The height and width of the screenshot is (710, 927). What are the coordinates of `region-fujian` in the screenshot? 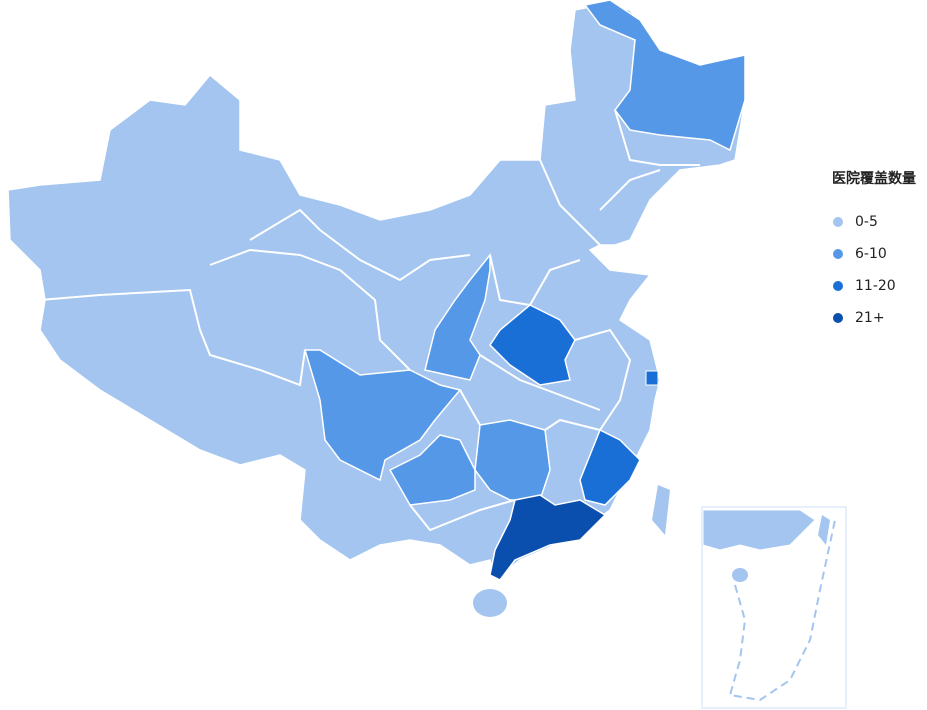 It's located at (610, 467).